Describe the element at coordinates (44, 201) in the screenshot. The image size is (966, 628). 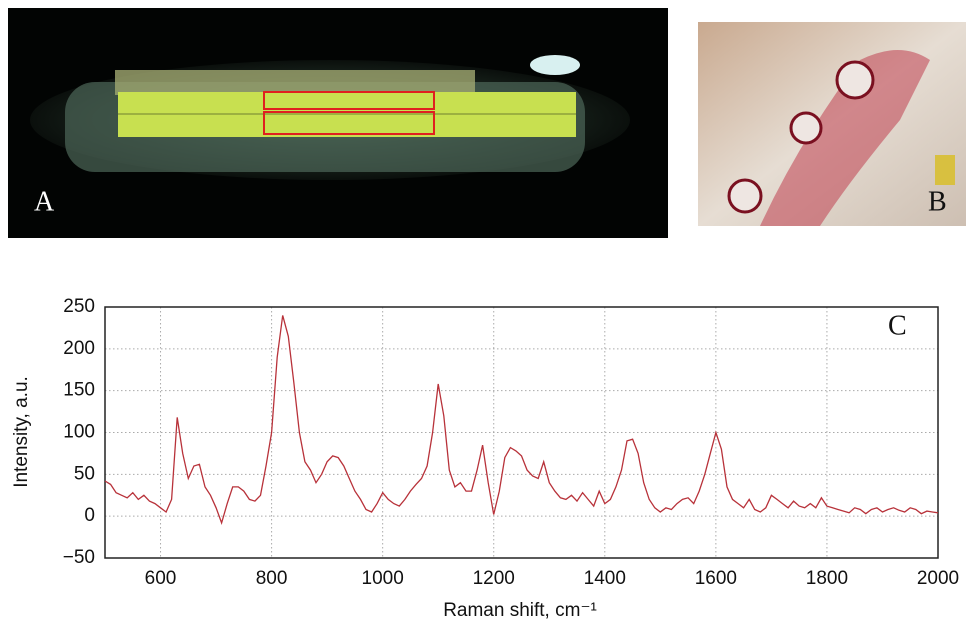
I see `panel-label: A` at that location.